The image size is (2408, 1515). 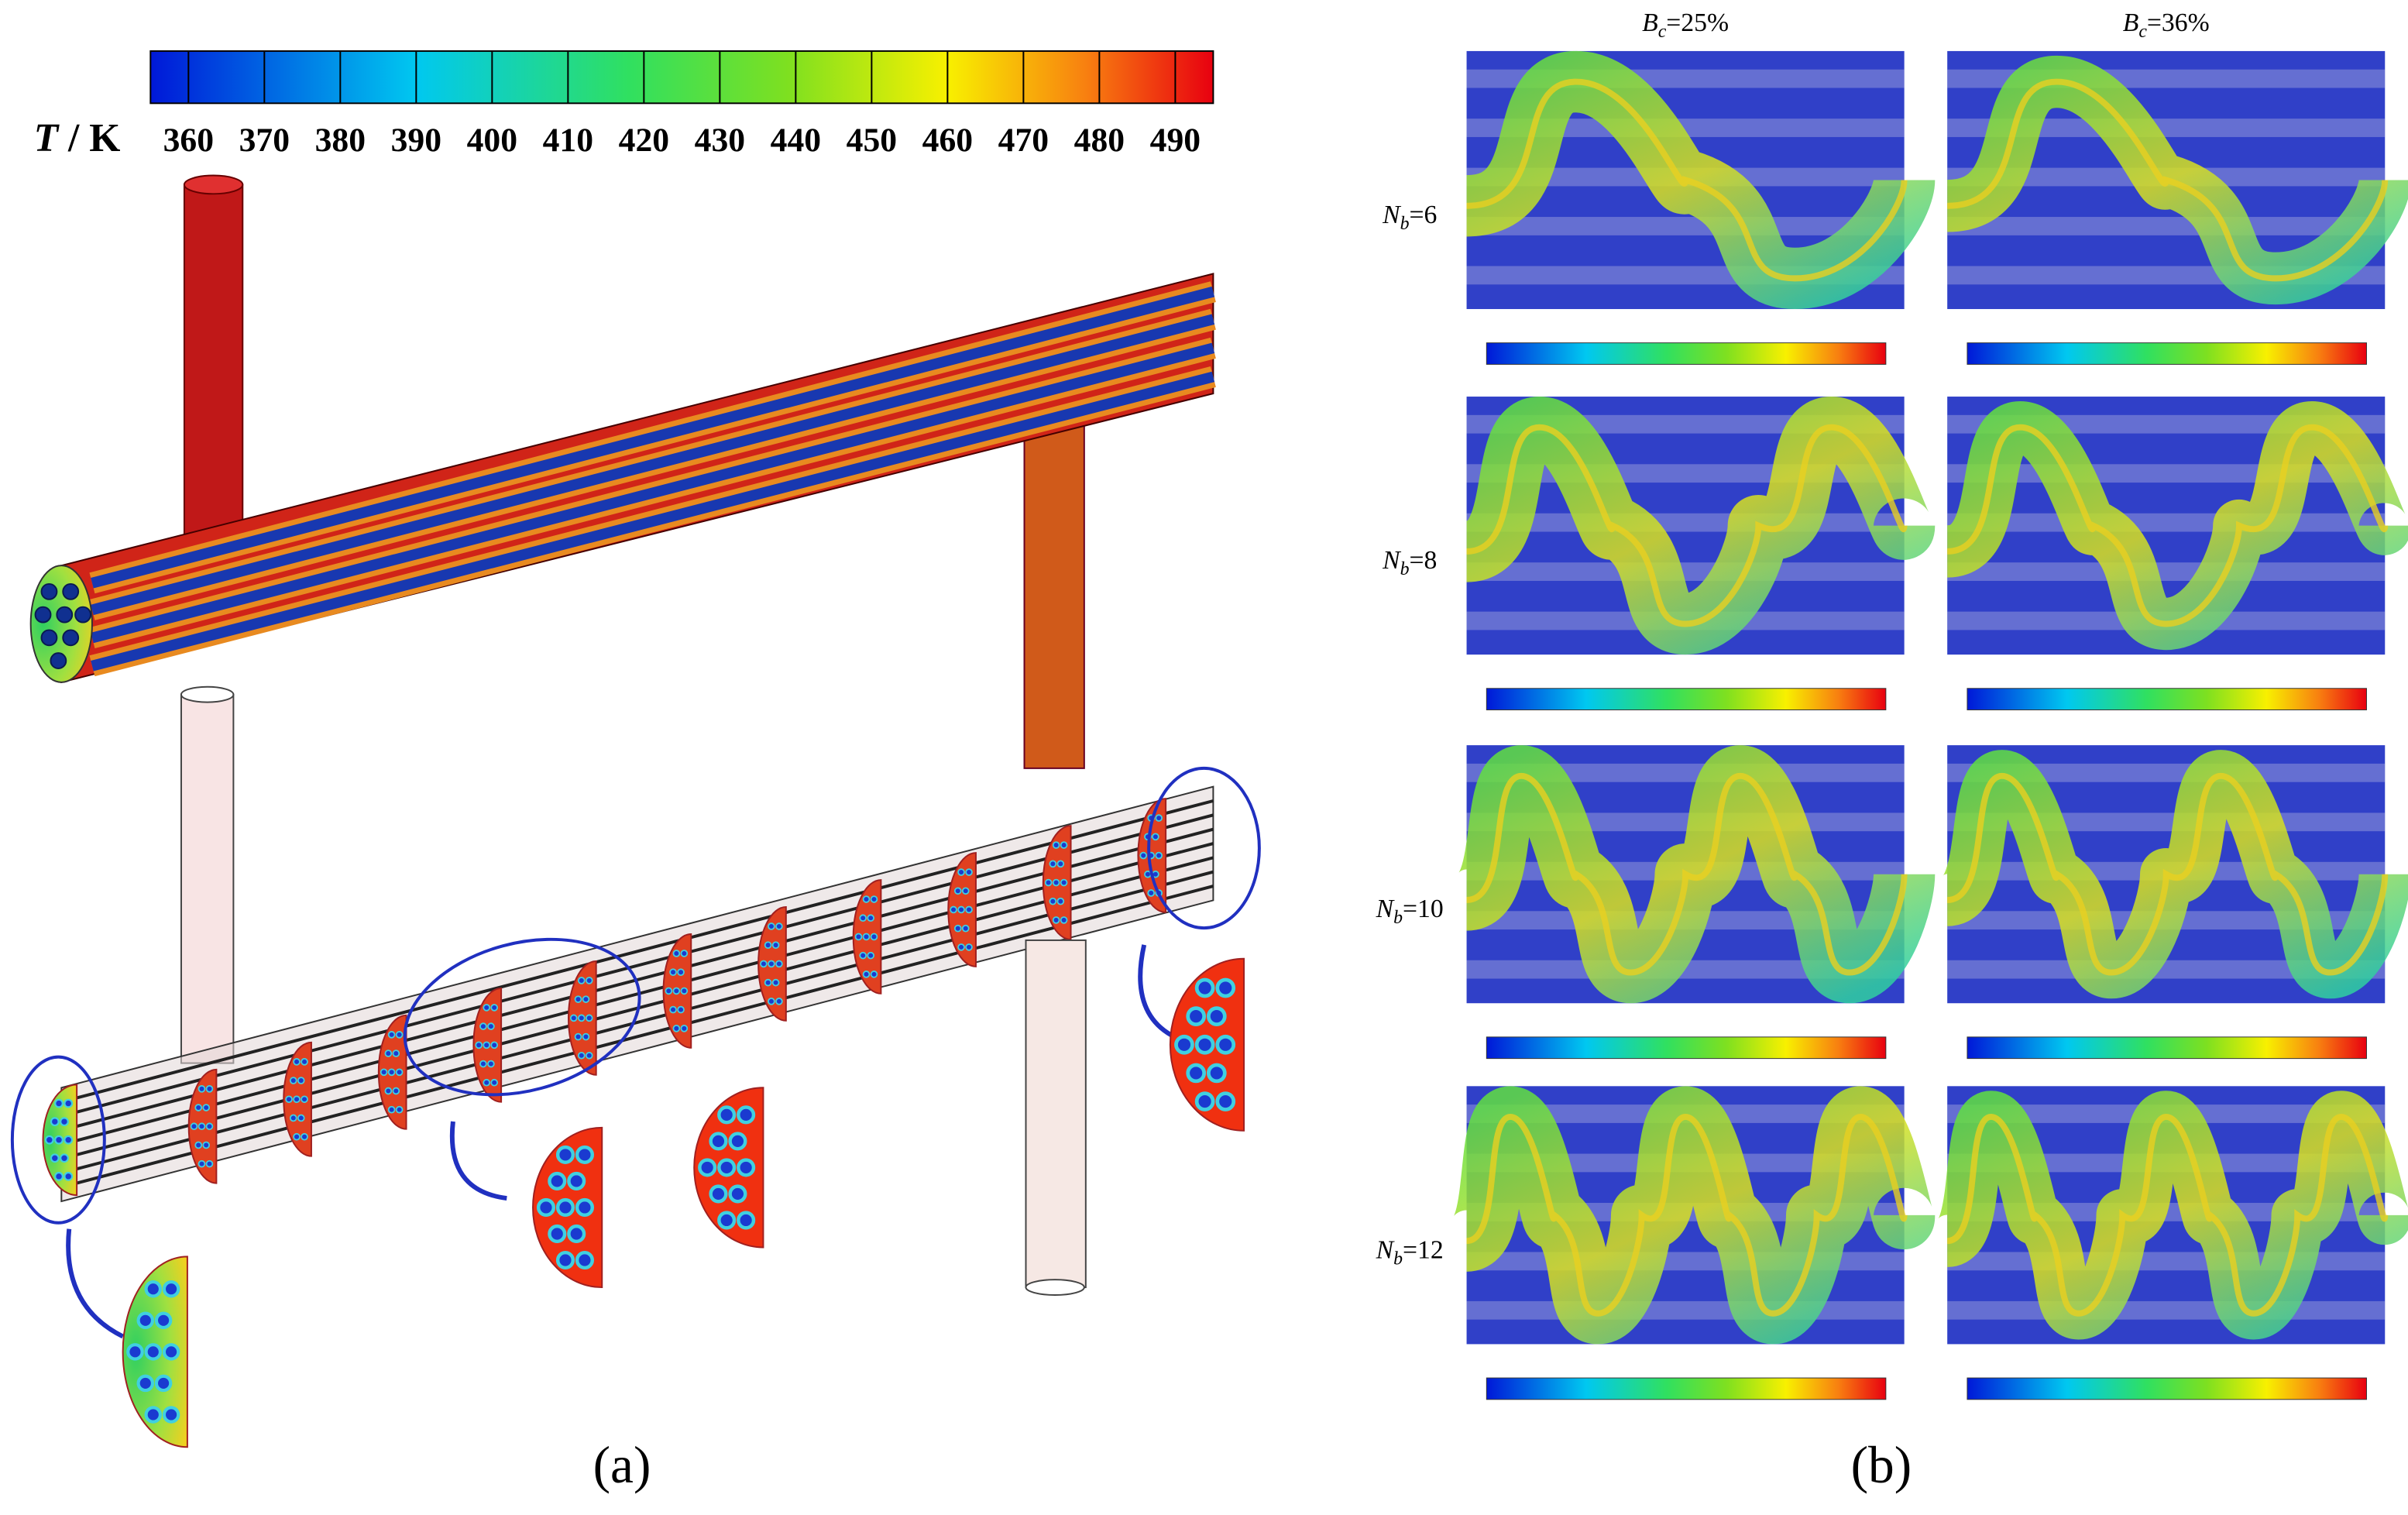 What do you see at coordinates (1423, 560) in the screenshot?
I see `value: =8` at bounding box center [1423, 560].